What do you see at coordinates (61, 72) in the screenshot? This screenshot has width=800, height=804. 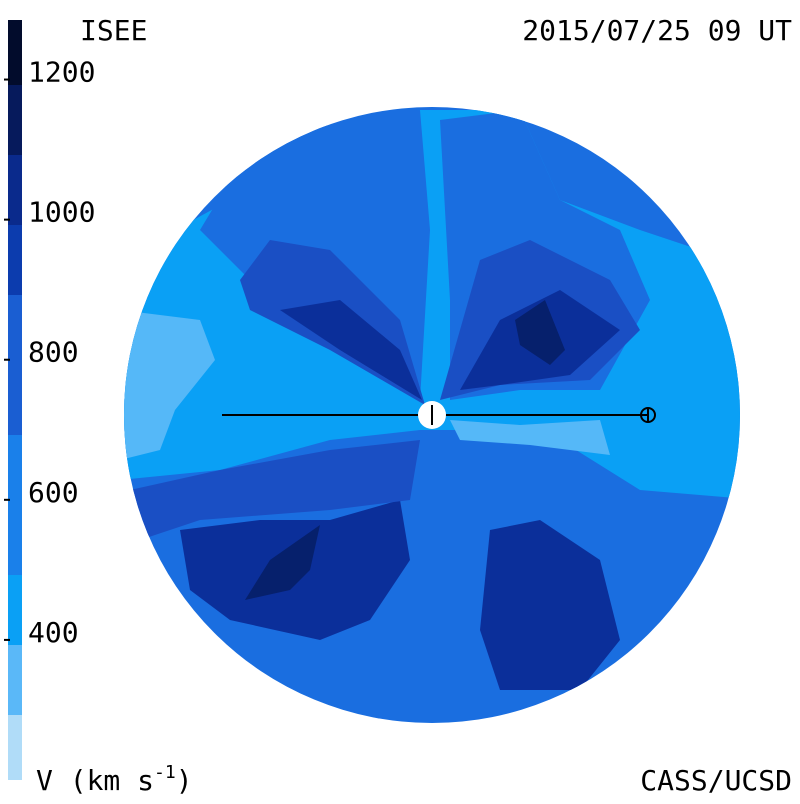 I see `colorbar-tick-label: 1200` at bounding box center [61, 72].